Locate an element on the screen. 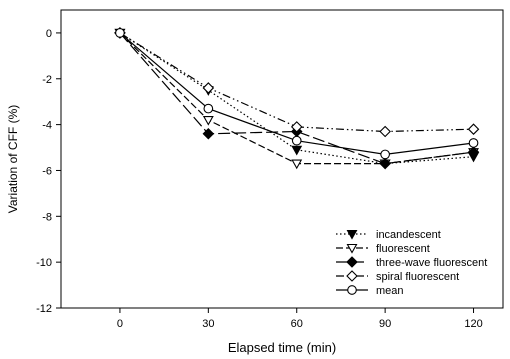  legend-label: three-wave fluorescent is located at coordinates (431, 263).